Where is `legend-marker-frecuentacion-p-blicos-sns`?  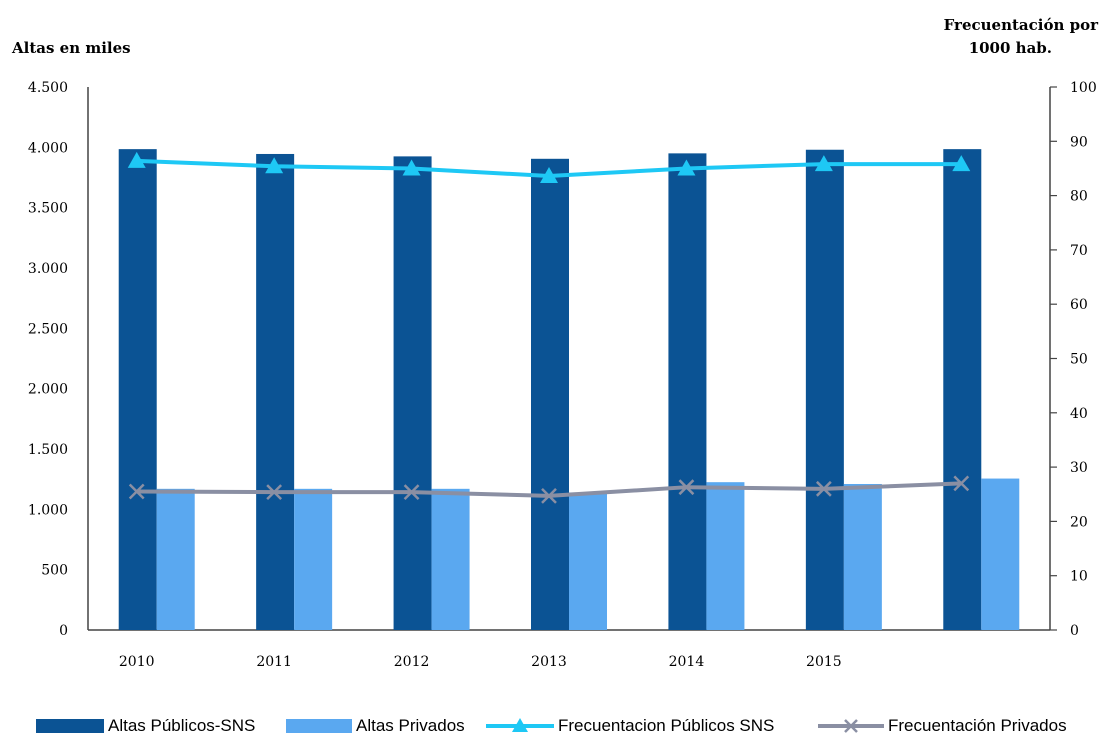 legend-marker-frecuentacion-p-blicos-sns is located at coordinates (520, 725).